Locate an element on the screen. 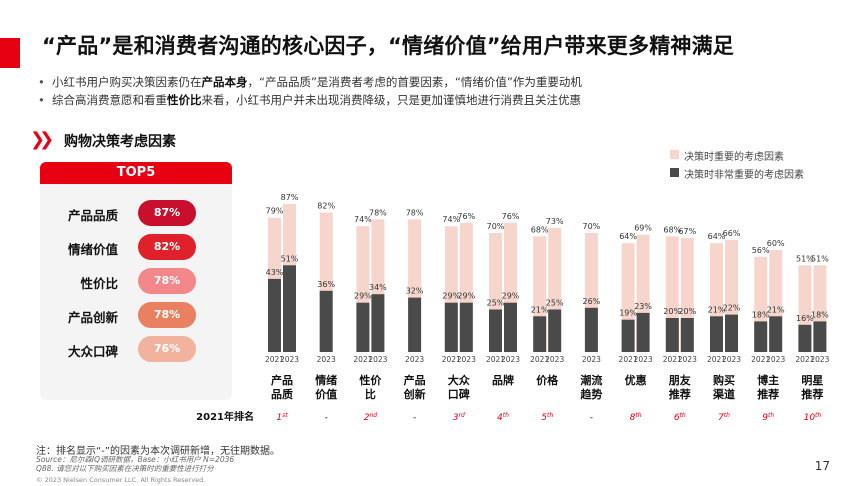 Image resolution: width=864 pixels, height=486 pixels. data-label-important: 73% is located at coordinates (555, 221).